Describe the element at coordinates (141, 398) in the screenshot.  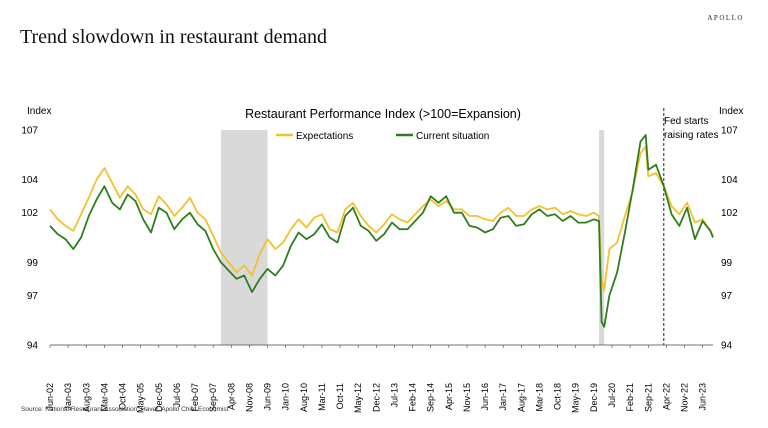
I see `x-tick-label-5: May-05` at that location.